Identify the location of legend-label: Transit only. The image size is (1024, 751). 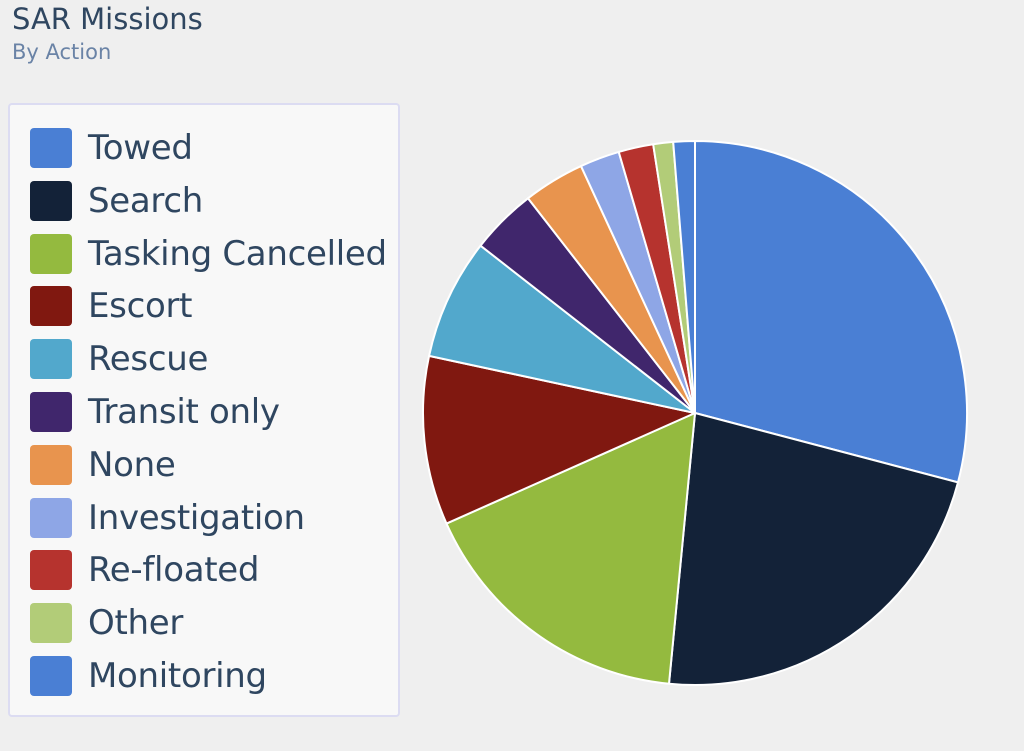
(184, 412).